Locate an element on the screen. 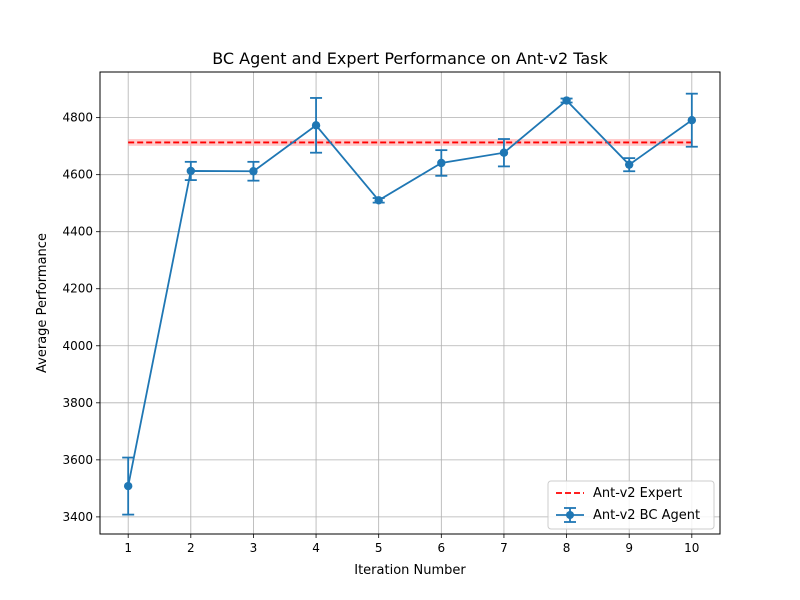 The height and width of the screenshot is (600, 800). x-tick-label: 10 is located at coordinates (691, 548).